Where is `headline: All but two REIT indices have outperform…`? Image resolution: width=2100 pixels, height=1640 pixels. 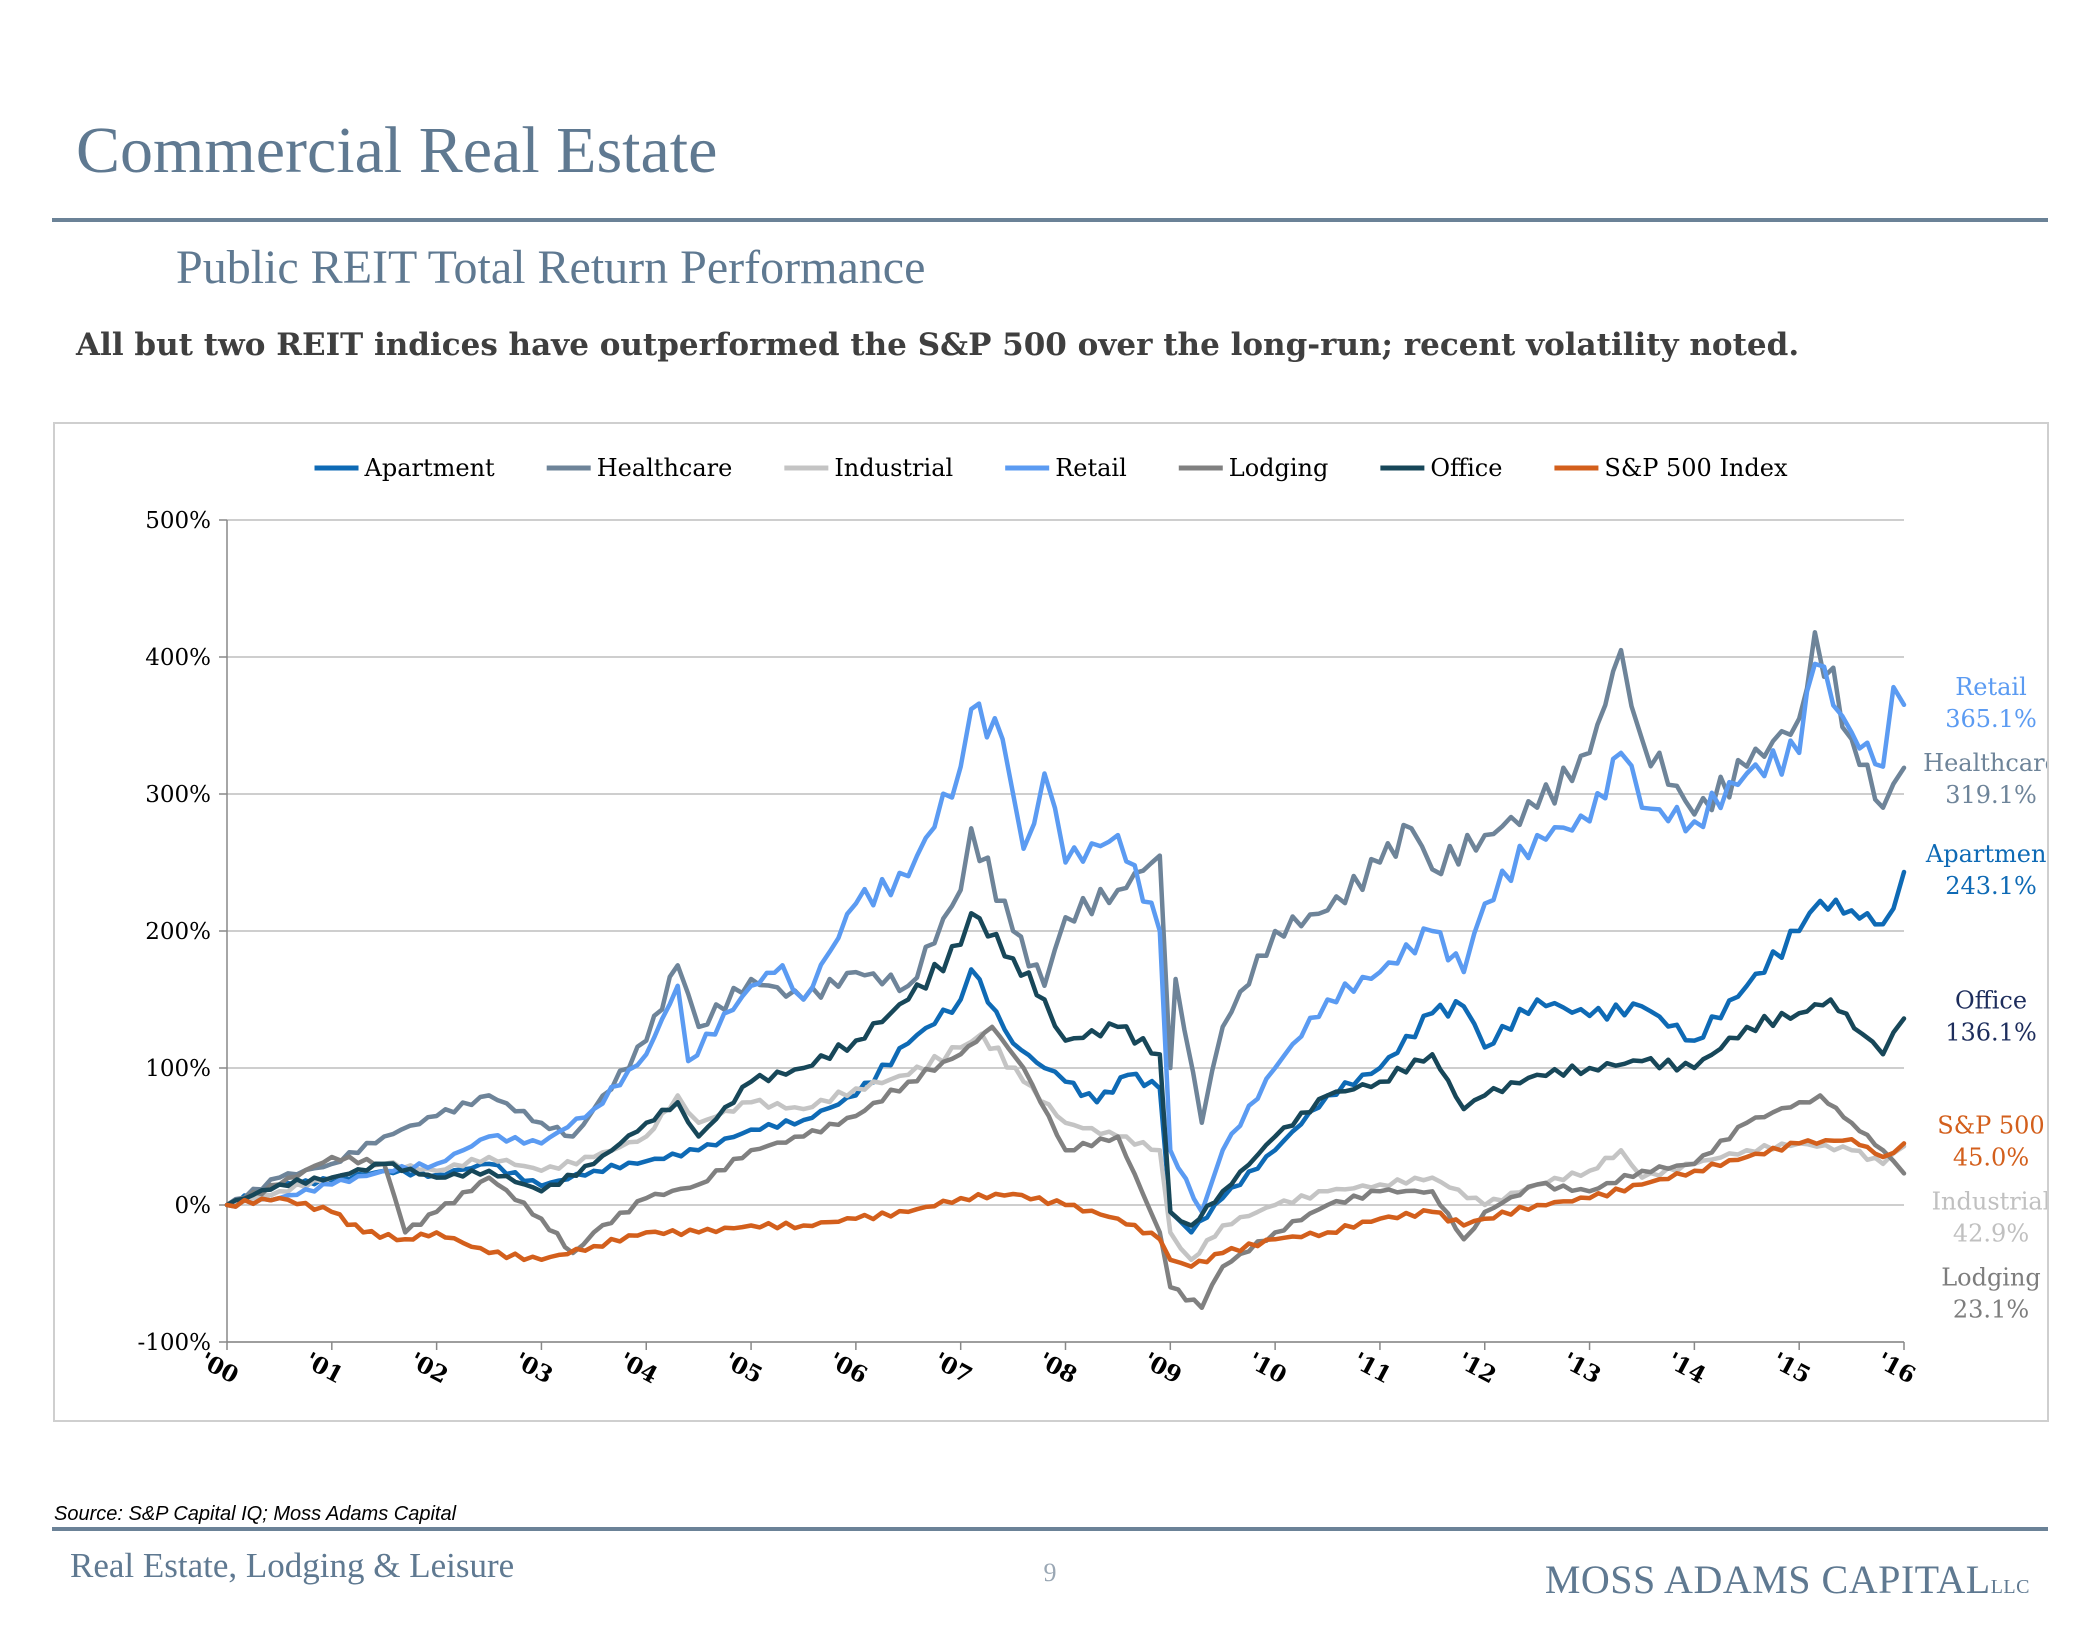 headline: All but two REIT indices have outperform… is located at coordinates (938, 345).